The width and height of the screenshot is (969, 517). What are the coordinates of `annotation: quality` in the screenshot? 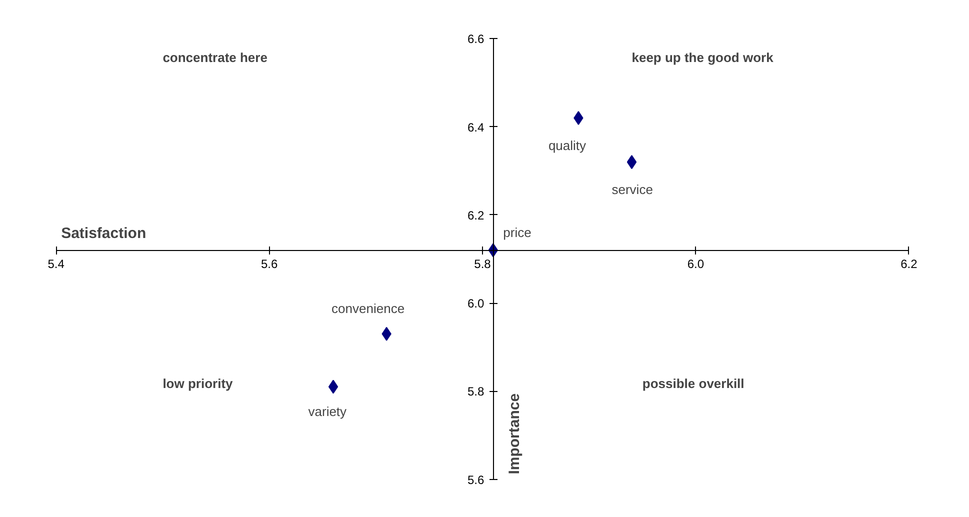 It's located at (567, 146).